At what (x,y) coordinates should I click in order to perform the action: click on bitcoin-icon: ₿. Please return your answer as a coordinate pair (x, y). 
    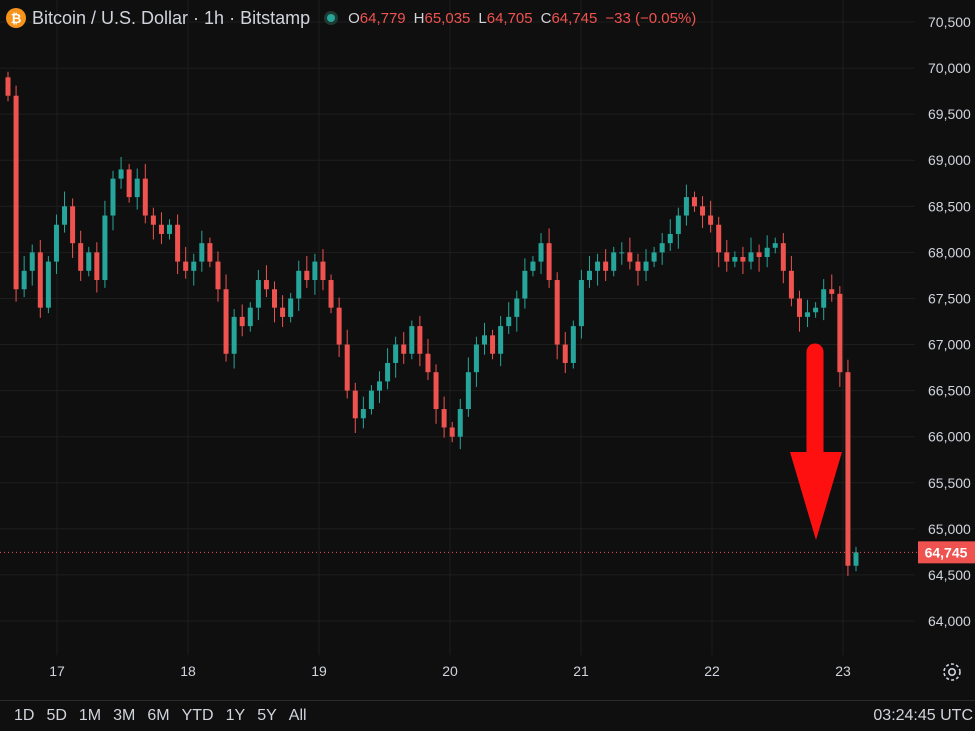
    Looking at the image, I should click on (16, 18).